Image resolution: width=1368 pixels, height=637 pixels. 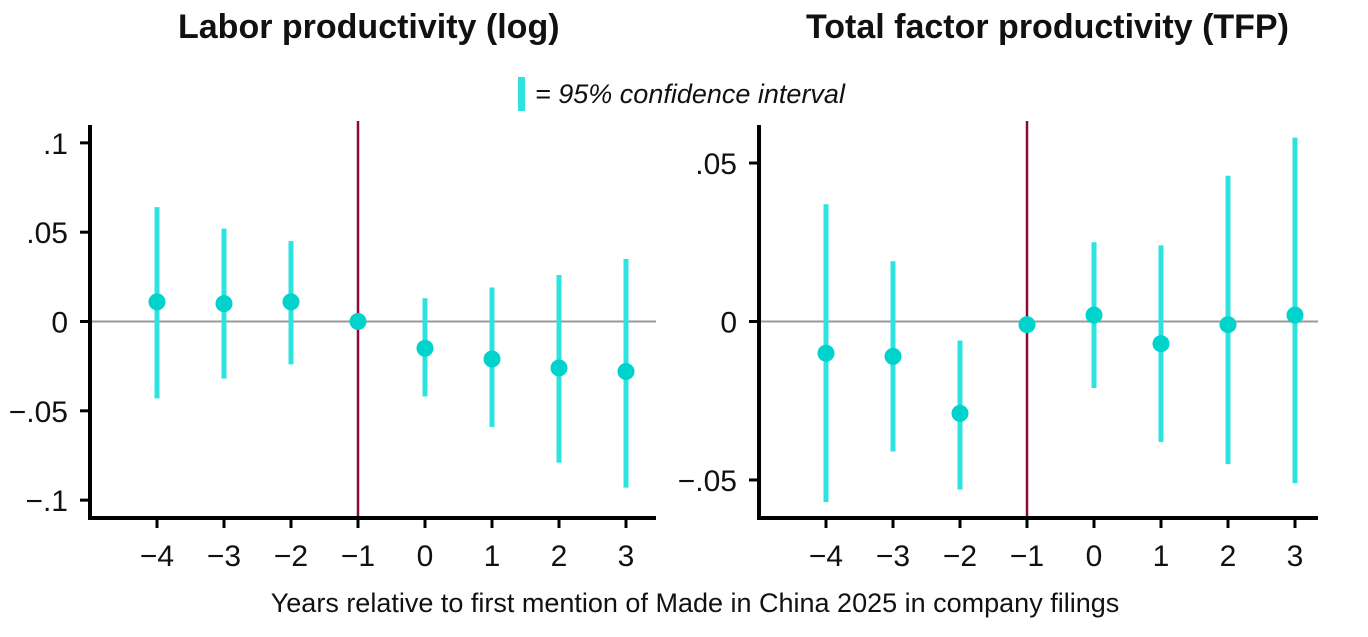 I want to click on panel1-x-tick-label: 2, so click(x=559, y=556).